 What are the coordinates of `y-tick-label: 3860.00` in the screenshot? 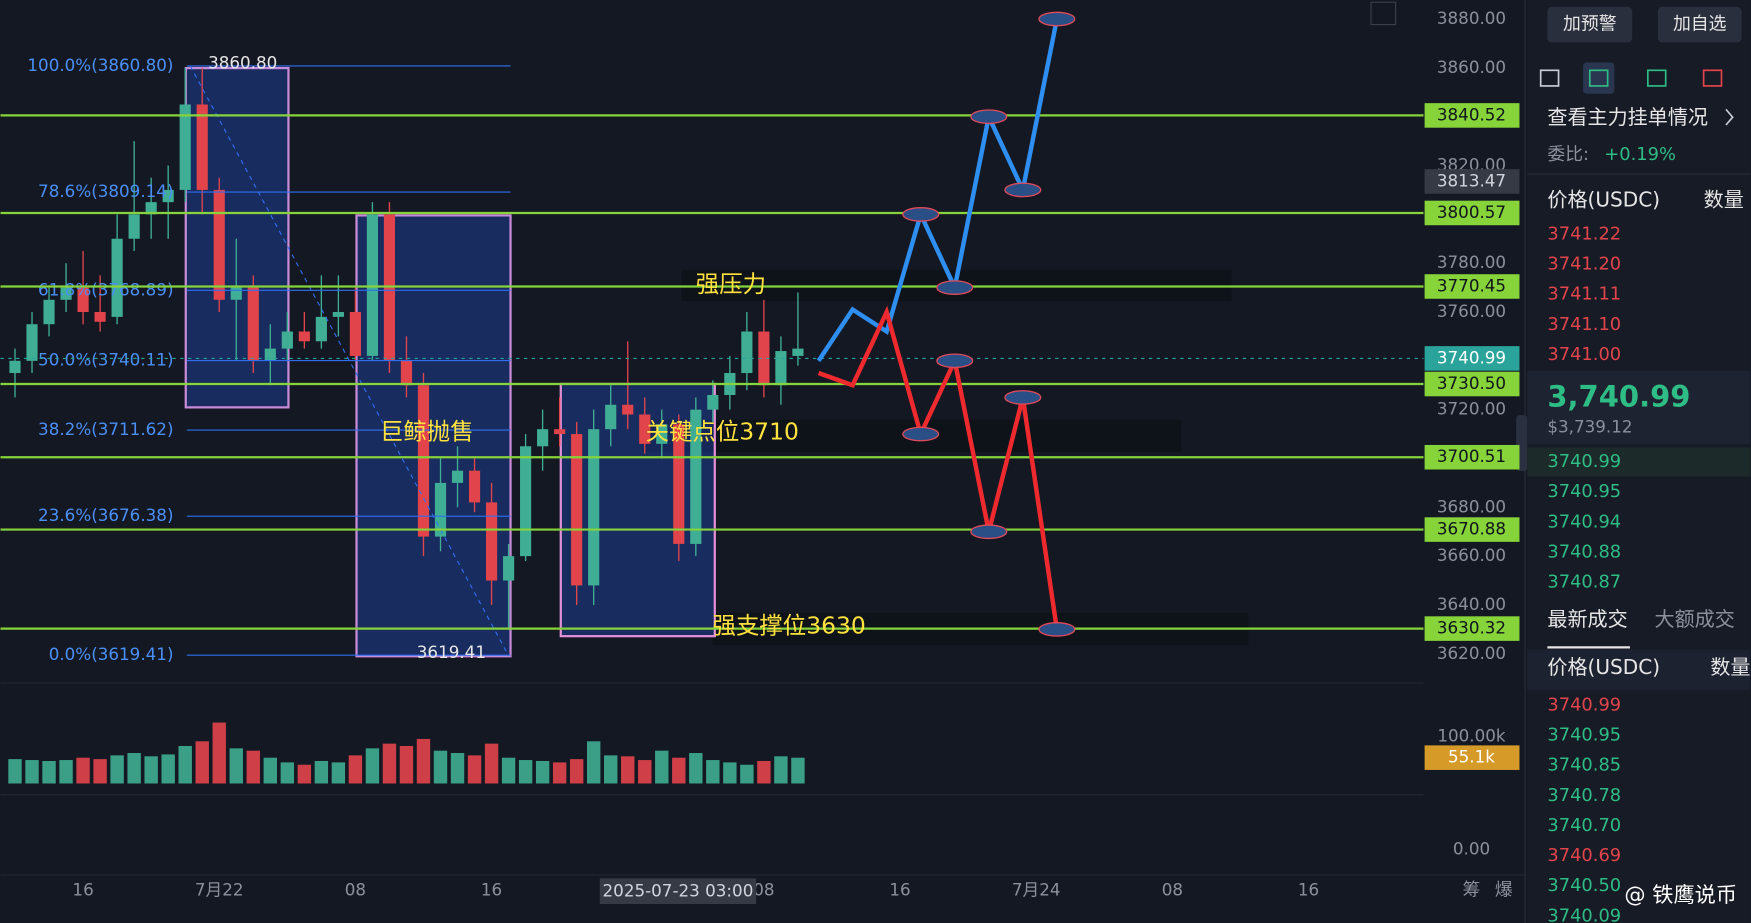 It's located at (1471, 67).